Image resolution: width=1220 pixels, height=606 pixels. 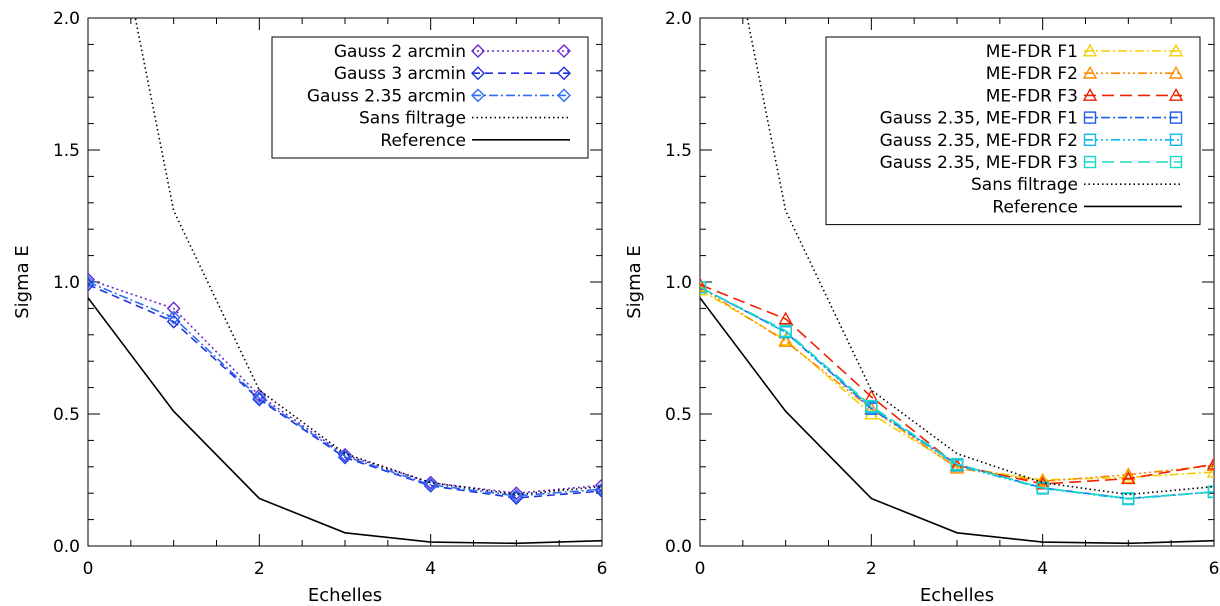 I want to click on legend-label-me-fdr-f1: ME-FDR F1, so click(x=1032, y=52).